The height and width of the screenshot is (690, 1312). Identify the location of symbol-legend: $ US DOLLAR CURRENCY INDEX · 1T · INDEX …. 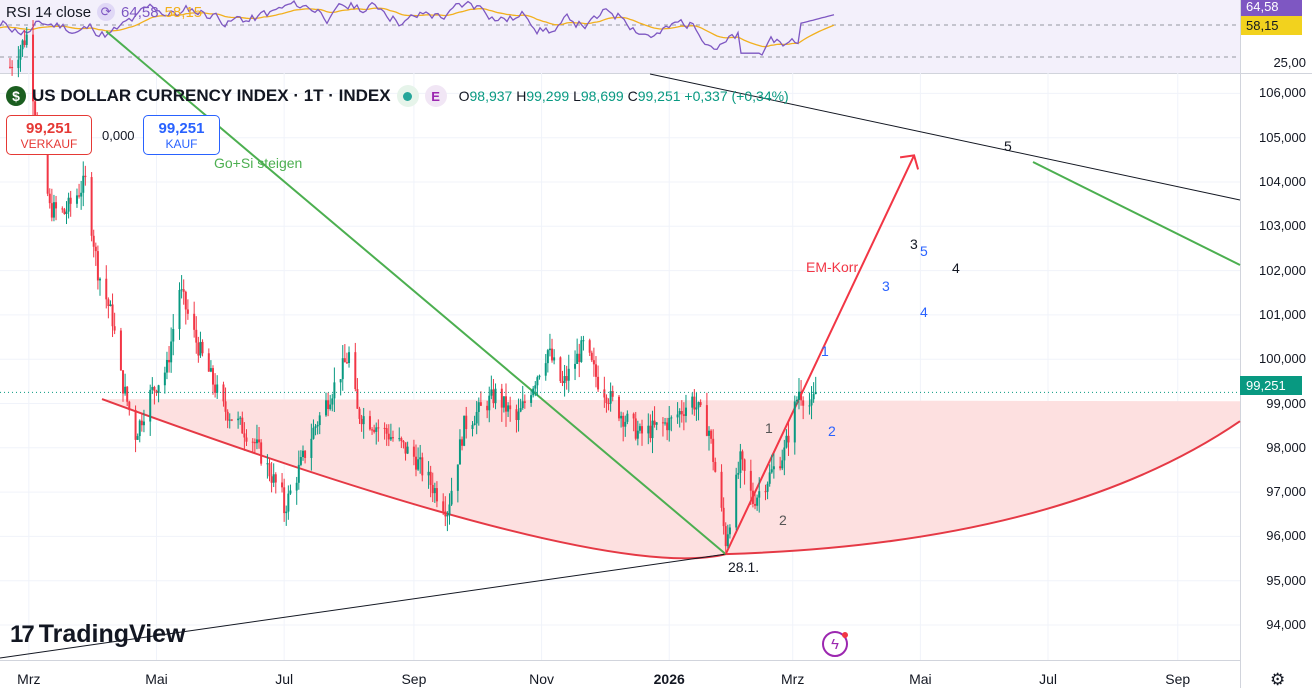
(397, 96).